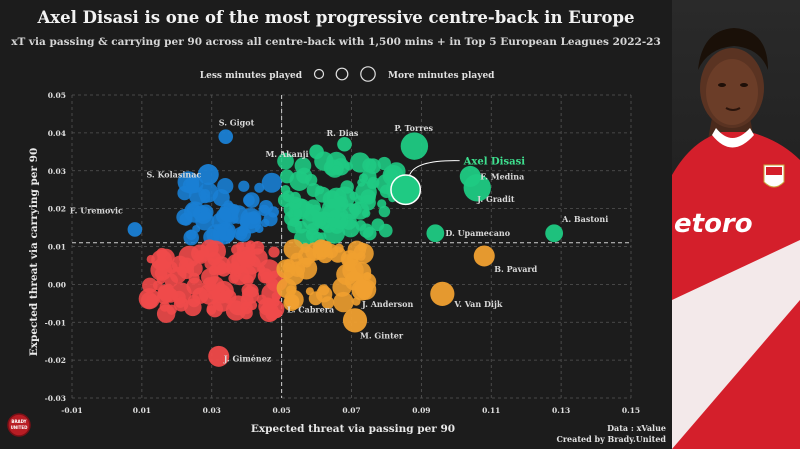  Describe the element at coordinates (18, 421) in the screenshot. I see `logo-text: BRADY` at that location.